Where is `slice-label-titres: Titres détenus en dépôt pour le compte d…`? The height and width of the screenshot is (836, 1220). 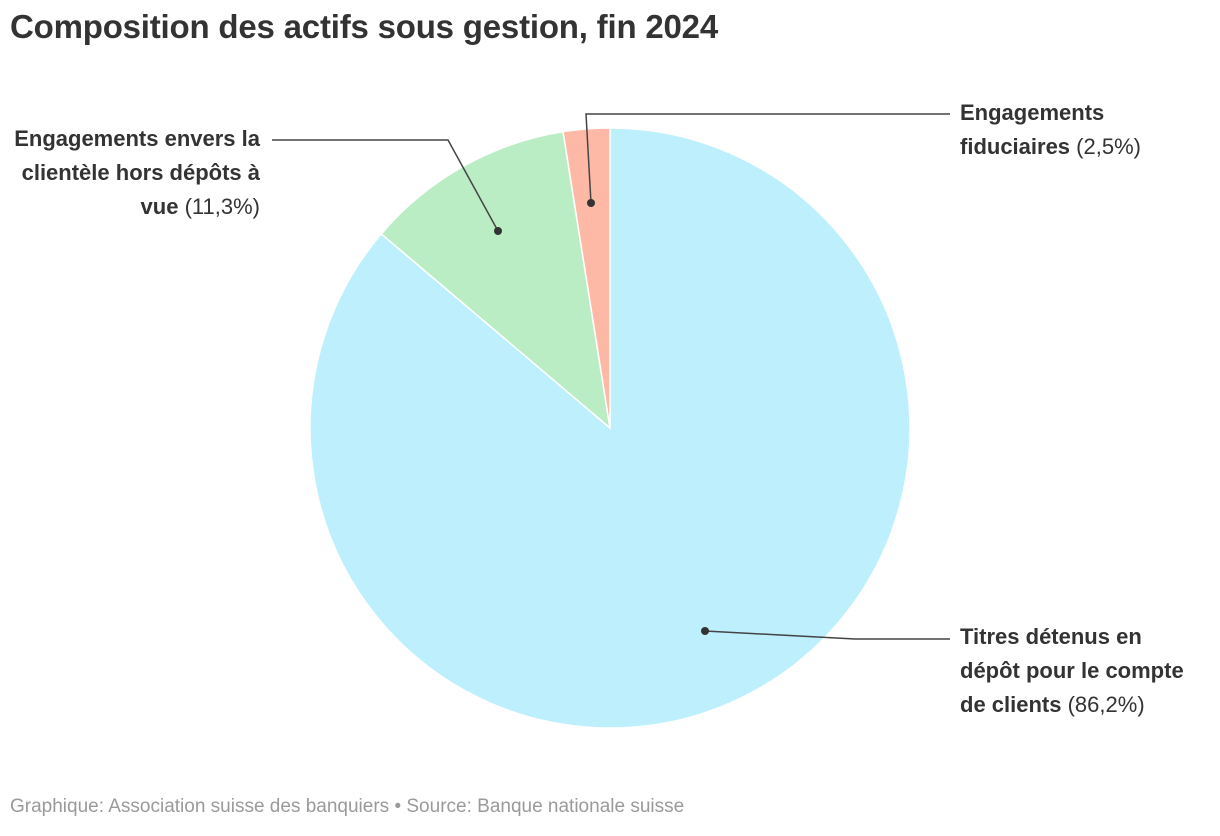
slice-label-titres: Titres détenus en dépôt pour le compte d… is located at coordinates (1080, 671).